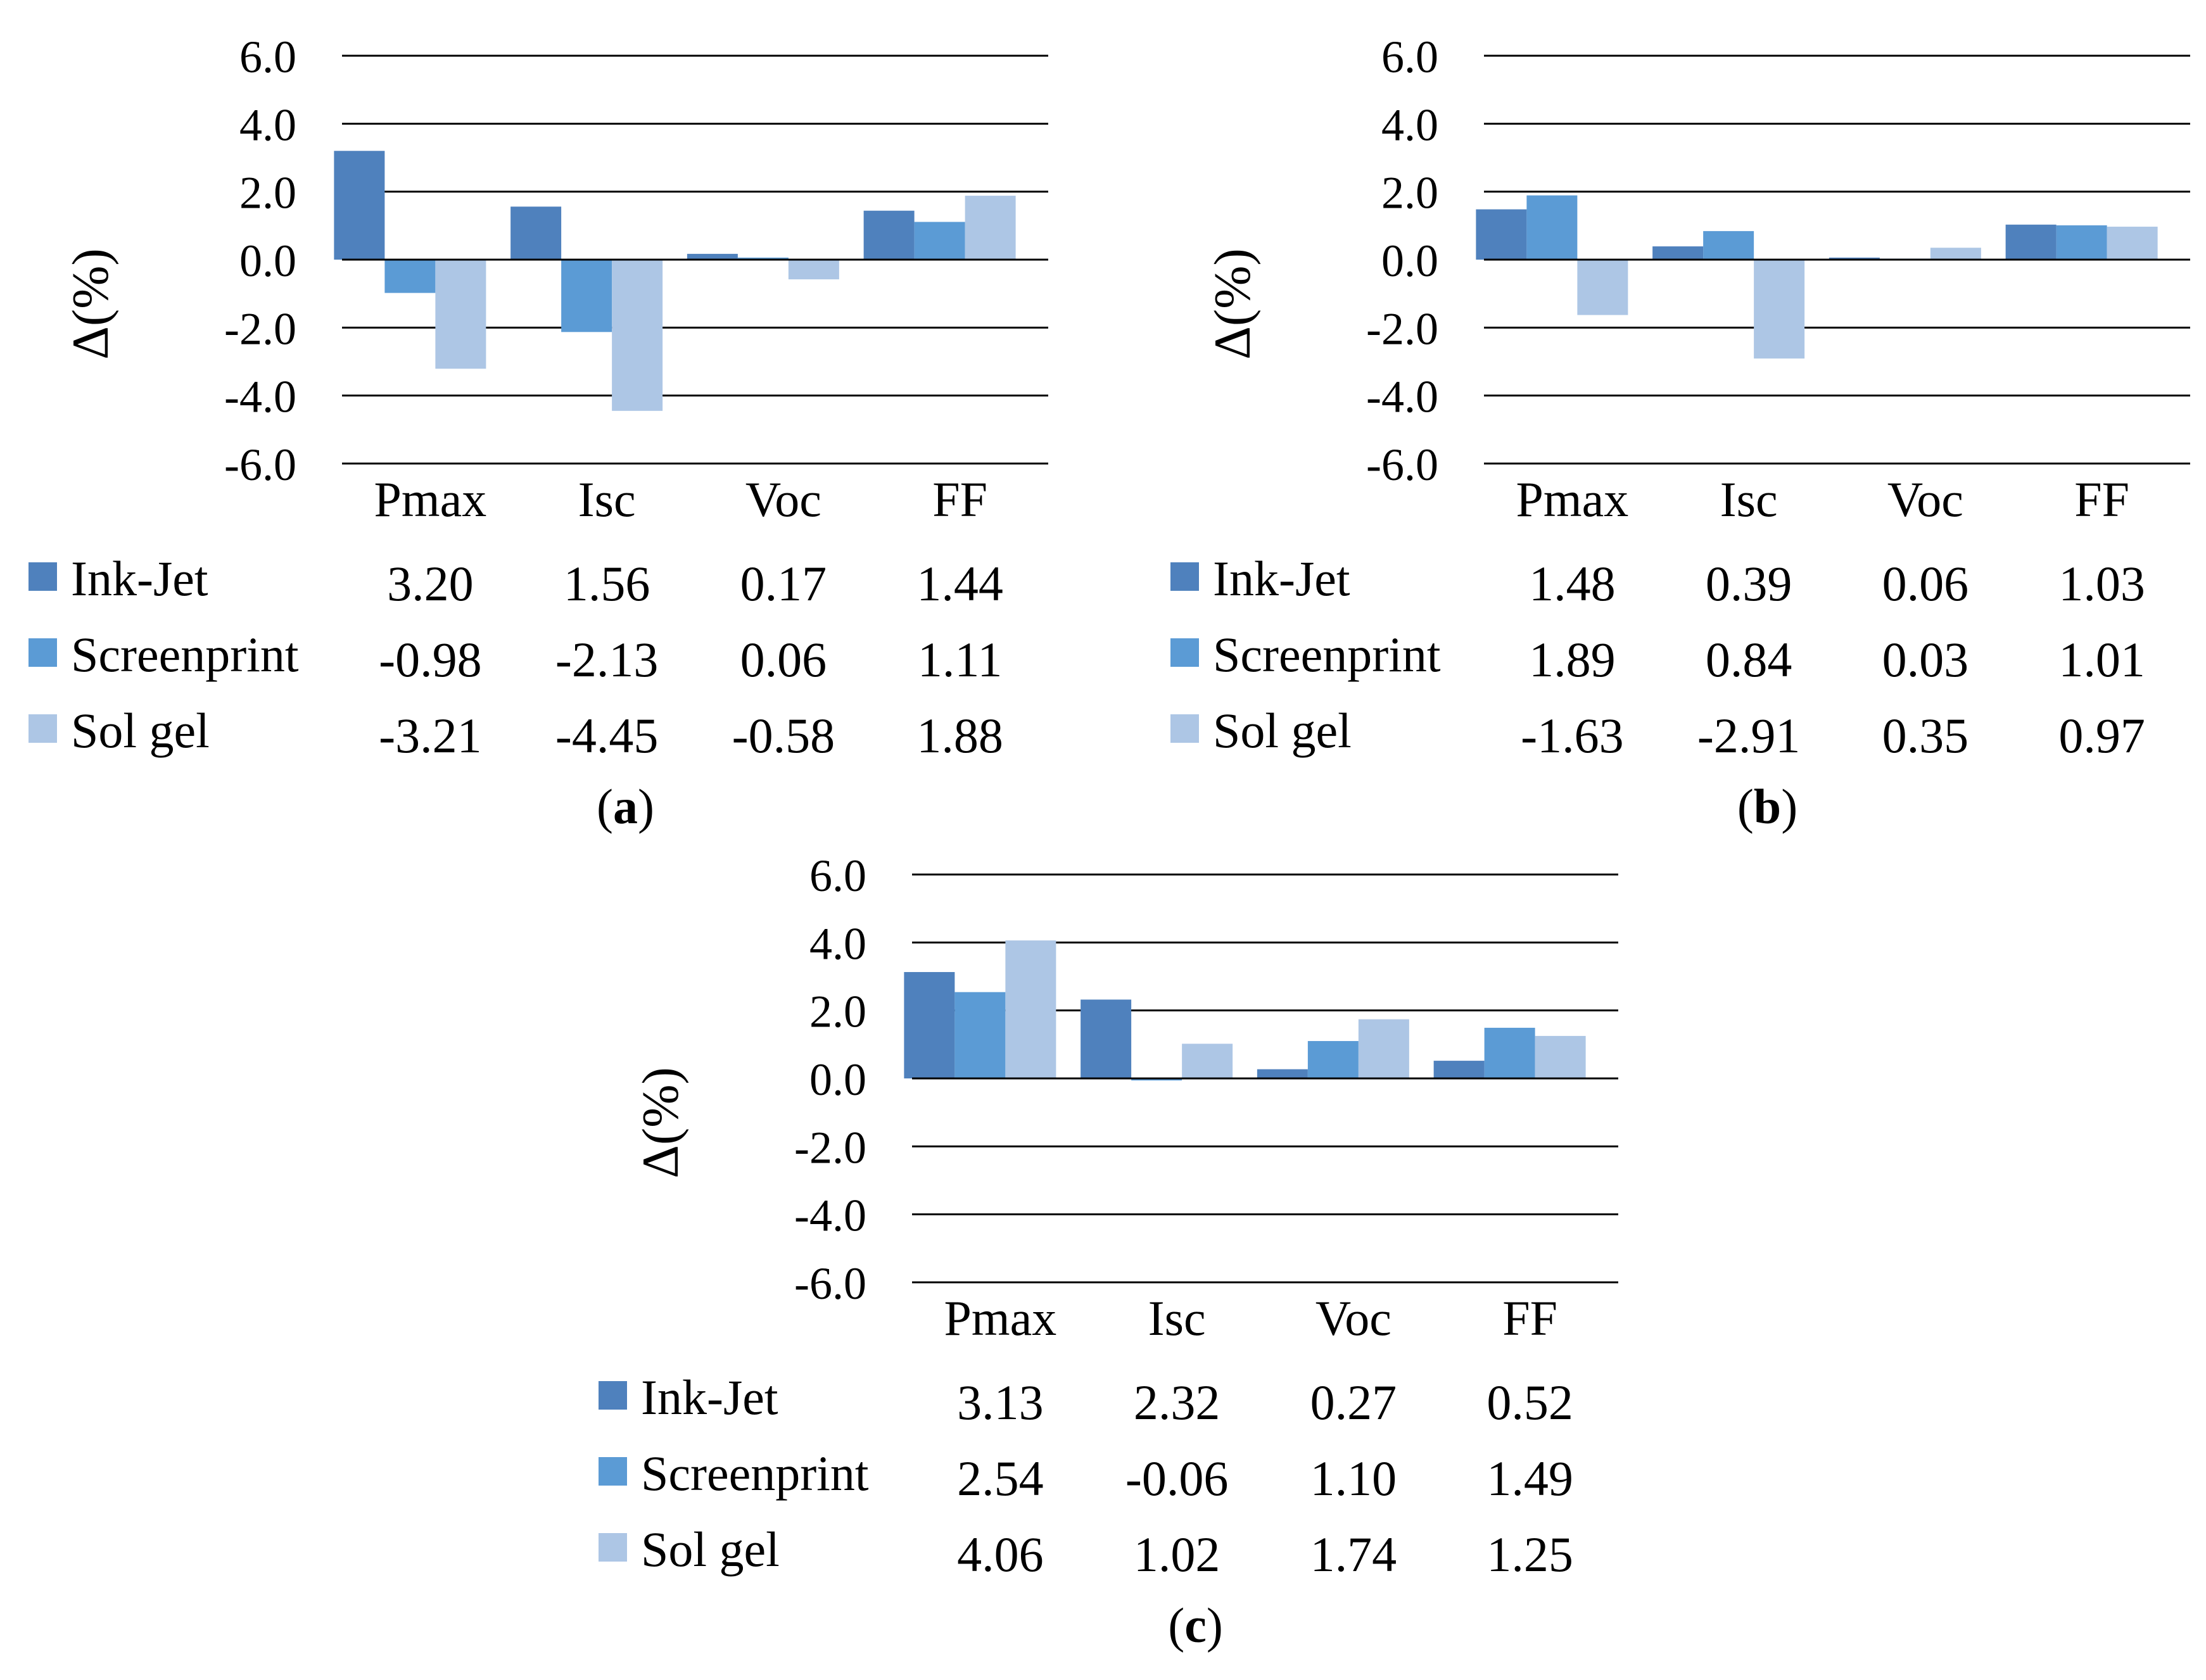 The width and height of the screenshot is (2206, 1680). What do you see at coordinates (1530, 1554) in the screenshot?
I see `data-value: 1.25` at bounding box center [1530, 1554].